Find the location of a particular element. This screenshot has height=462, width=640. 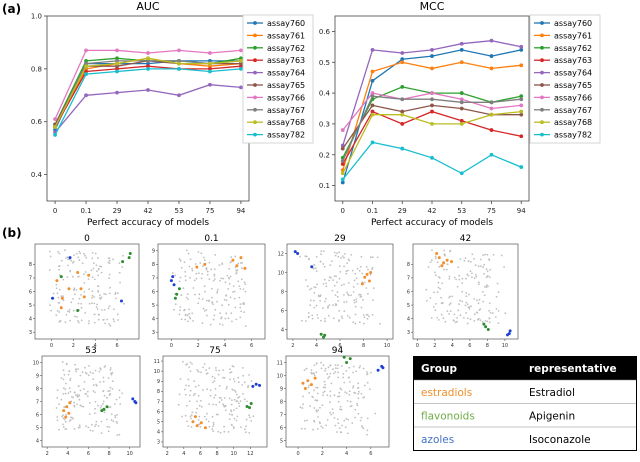

legend-label: assay767 is located at coordinates (286, 110).